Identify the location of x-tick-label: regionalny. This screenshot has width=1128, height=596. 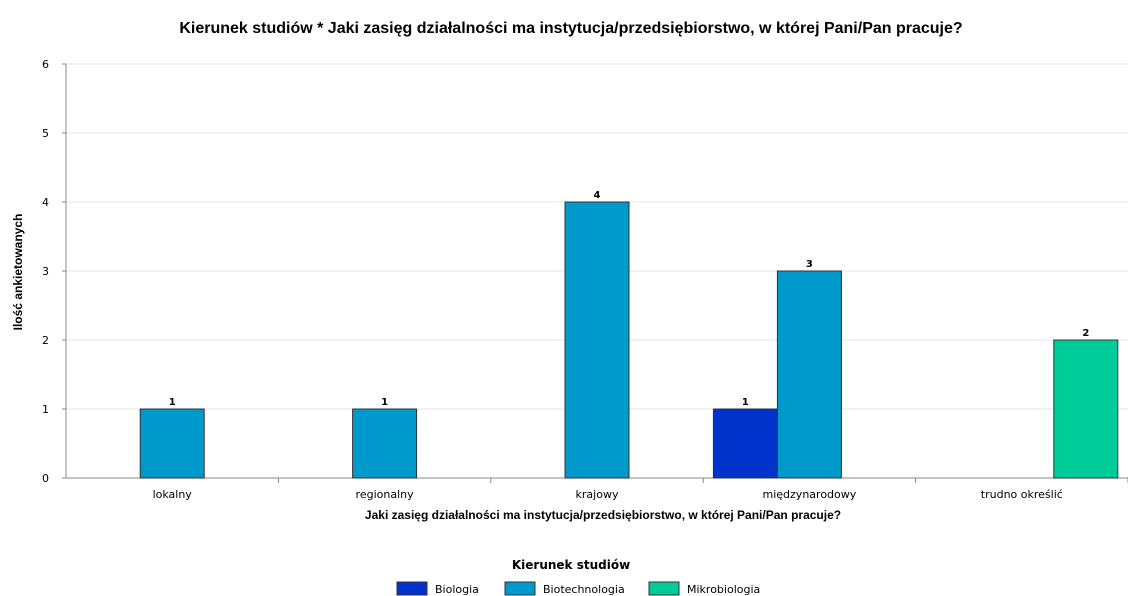
(385, 494).